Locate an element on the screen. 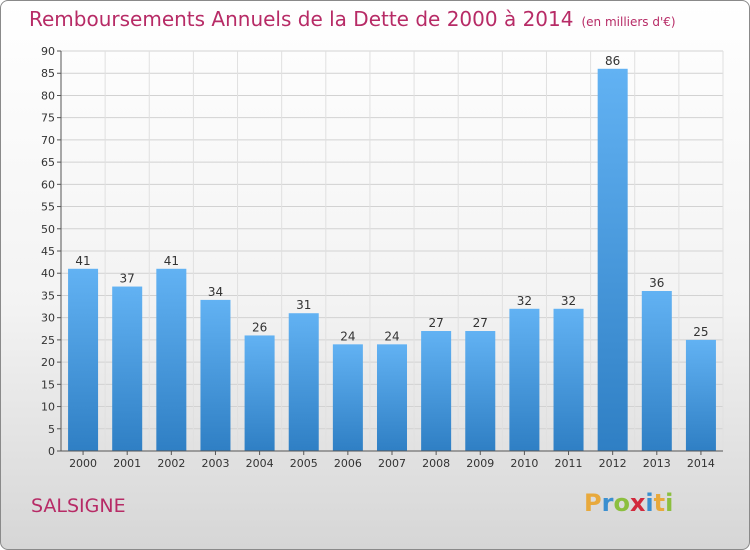 The image size is (750, 550). y-tick-label: 60 is located at coordinates (48, 184).